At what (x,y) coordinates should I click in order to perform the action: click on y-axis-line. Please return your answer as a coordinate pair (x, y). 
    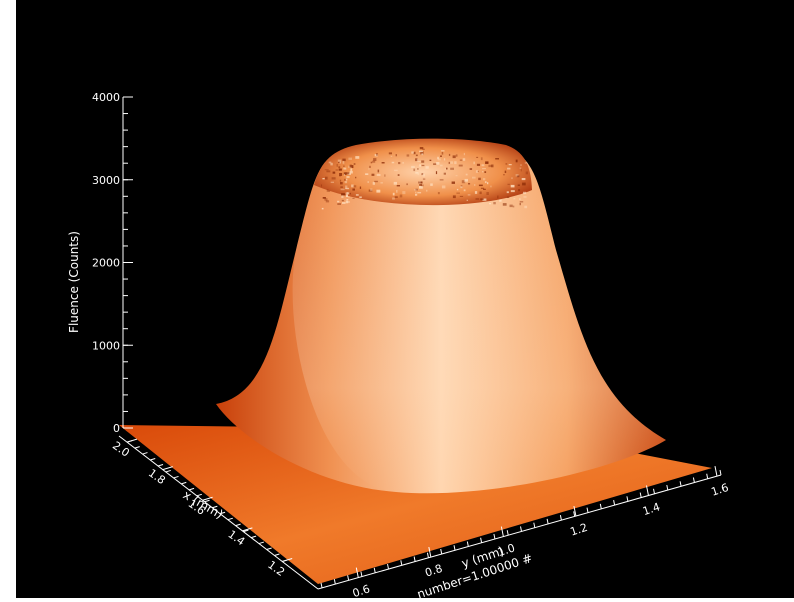
    Looking at the image, I should click on (519, 532).